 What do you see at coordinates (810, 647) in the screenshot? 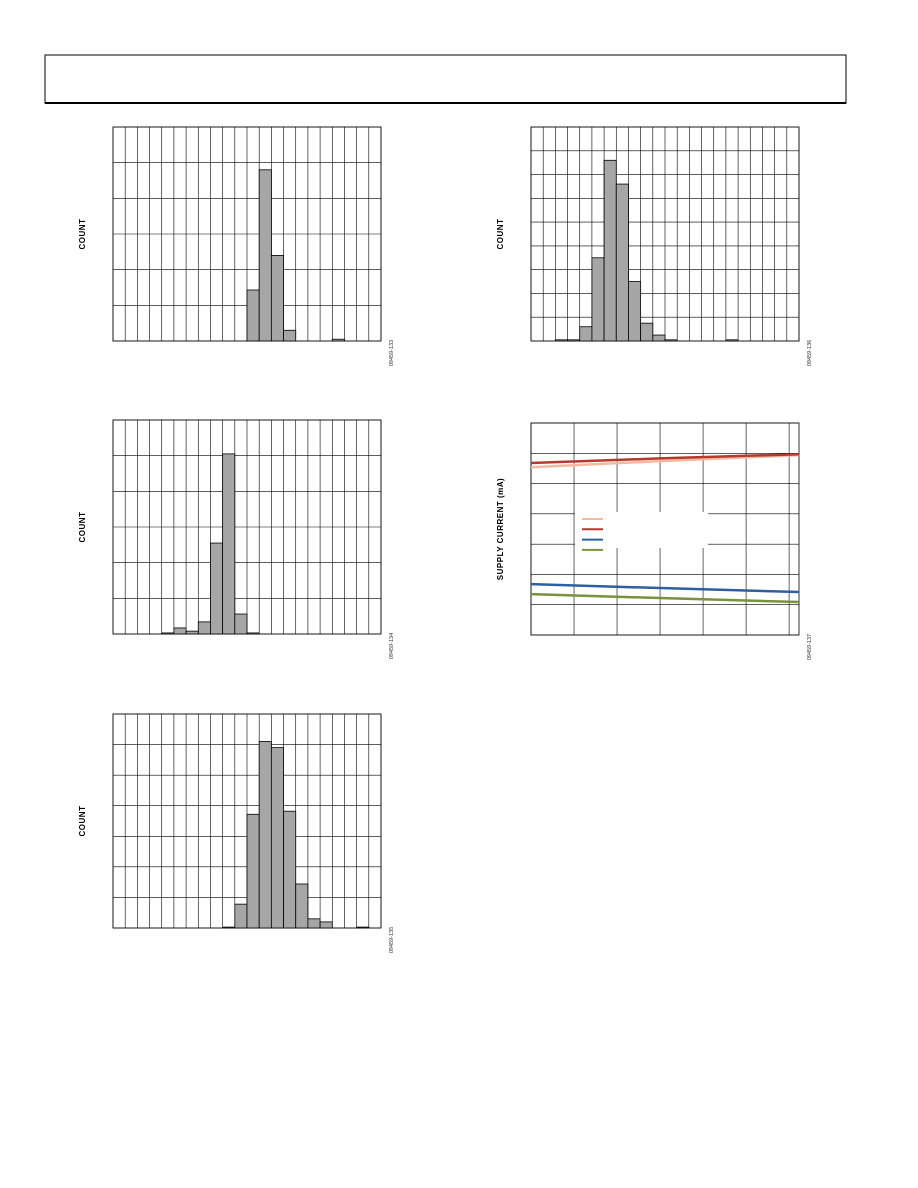
I see `figure-code: 09459-137` at bounding box center [810, 647].